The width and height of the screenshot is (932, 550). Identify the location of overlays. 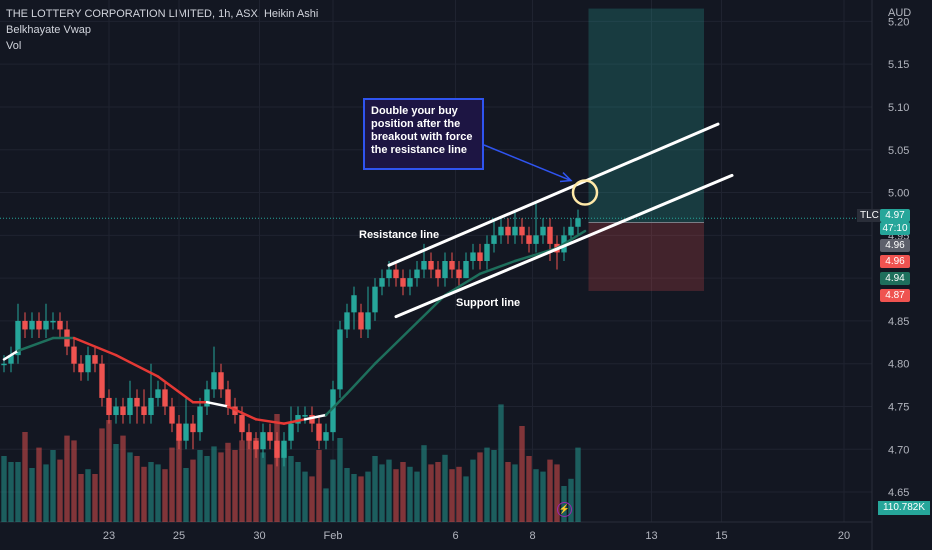
(541, 175).